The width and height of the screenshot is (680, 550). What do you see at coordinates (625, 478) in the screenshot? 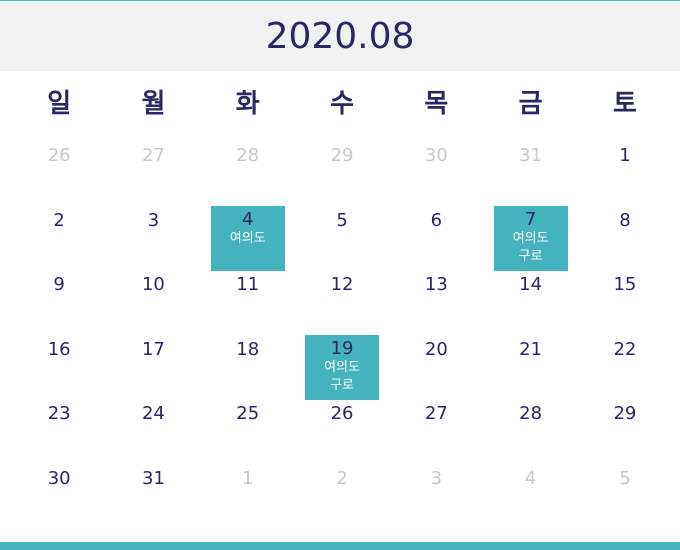
I see `day-number: 5` at bounding box center [625, 478].